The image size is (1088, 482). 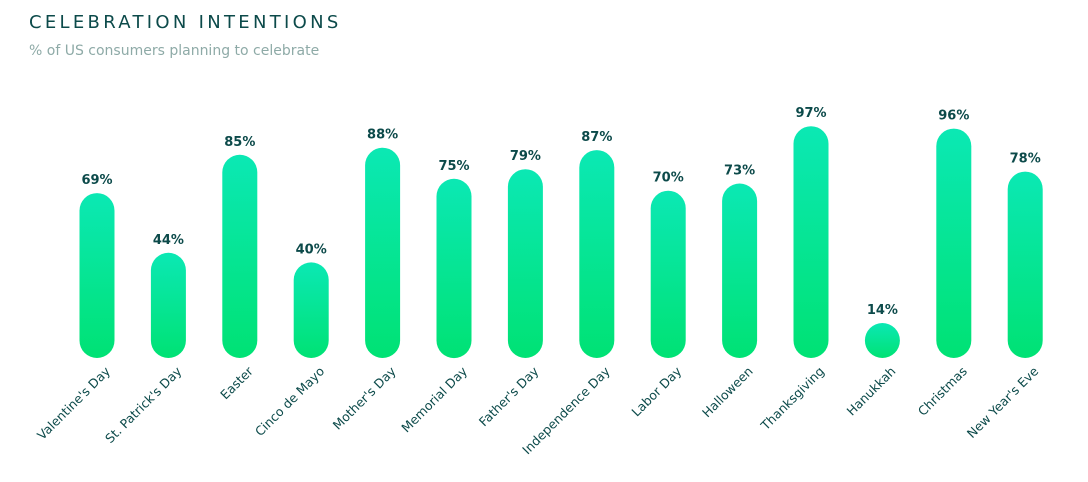 What do you see at coordinates (727, 392) in the screenshot?
I see `category-label: Halloween` at bounding box center [727, 392].